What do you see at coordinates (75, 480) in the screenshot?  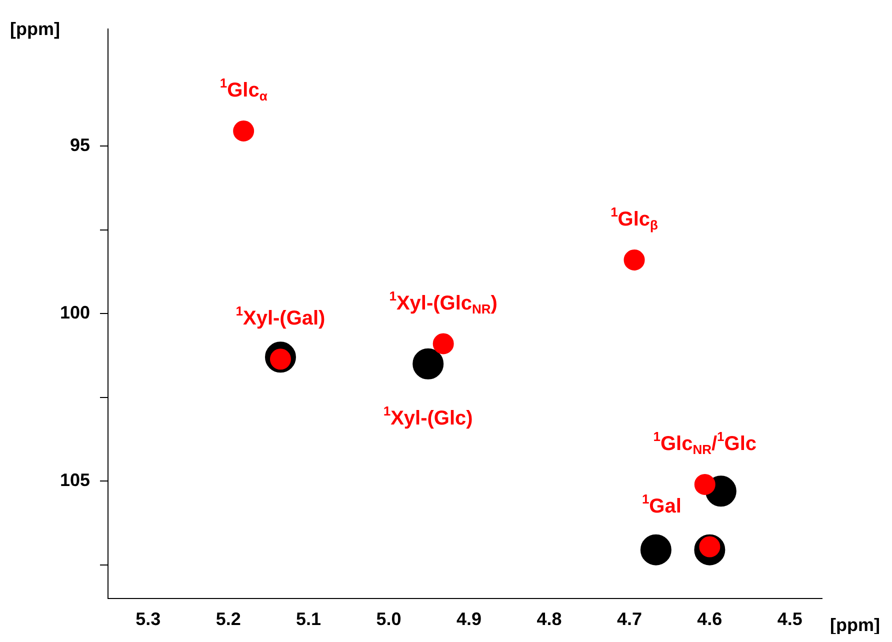 I see `y-tick-label: 105` at bounding box center [75, 480].